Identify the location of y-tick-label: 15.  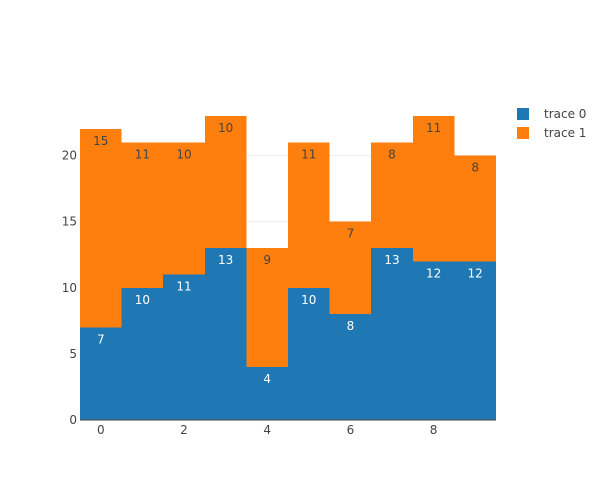
(69, 222).